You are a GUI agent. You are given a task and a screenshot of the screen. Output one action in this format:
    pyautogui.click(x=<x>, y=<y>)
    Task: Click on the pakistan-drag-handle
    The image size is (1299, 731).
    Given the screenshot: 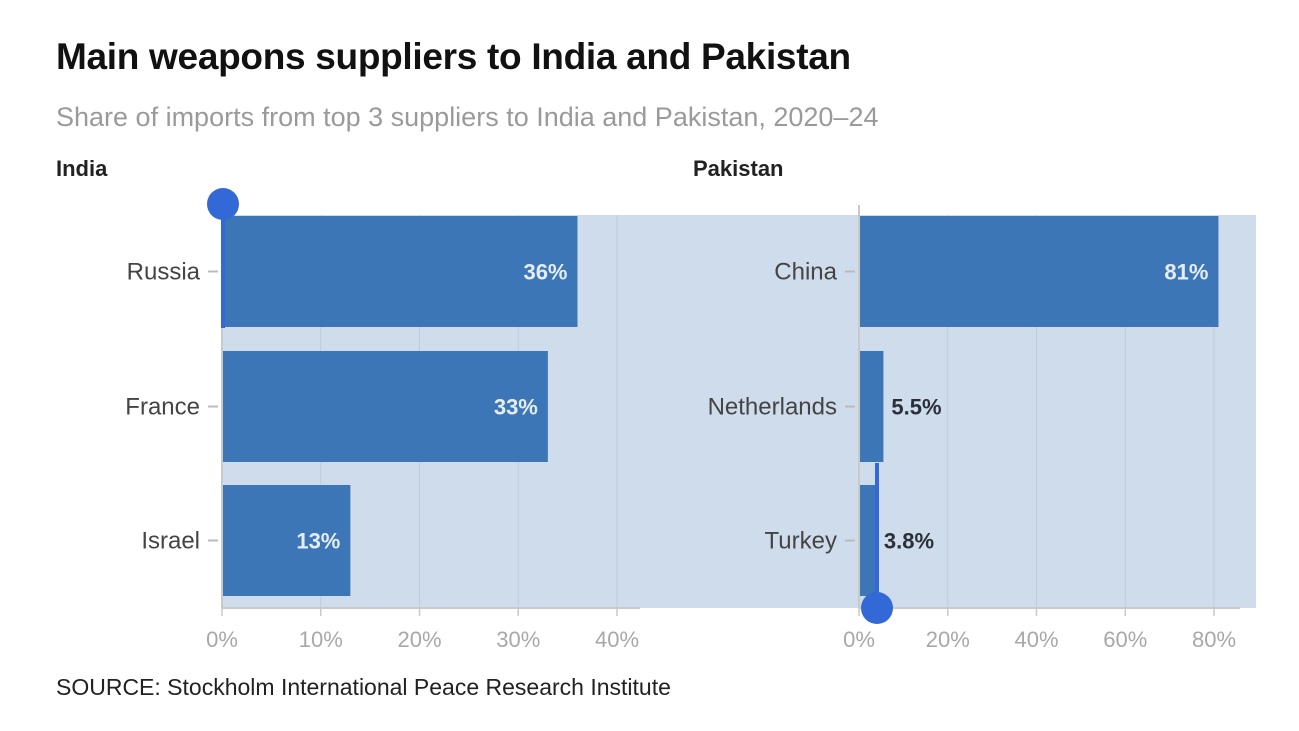 What is the action you would take?
    pyautogui.click(x=877, y=608)
    